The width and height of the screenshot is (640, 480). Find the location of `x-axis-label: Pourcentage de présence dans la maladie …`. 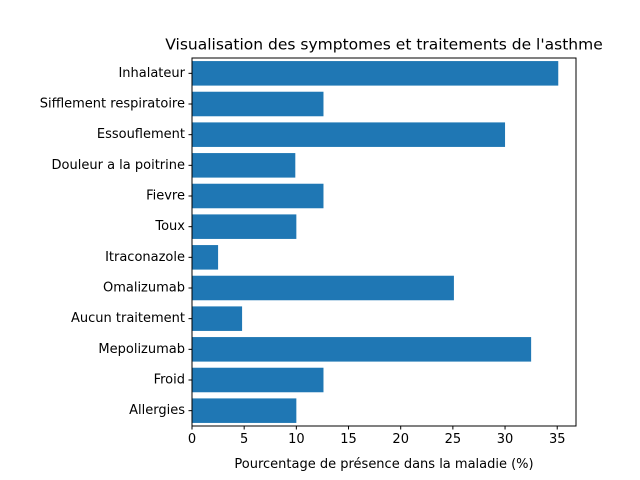

x-axis-label: Pourcentage de présence dans la maladie … is located at coordinates (383, 464).